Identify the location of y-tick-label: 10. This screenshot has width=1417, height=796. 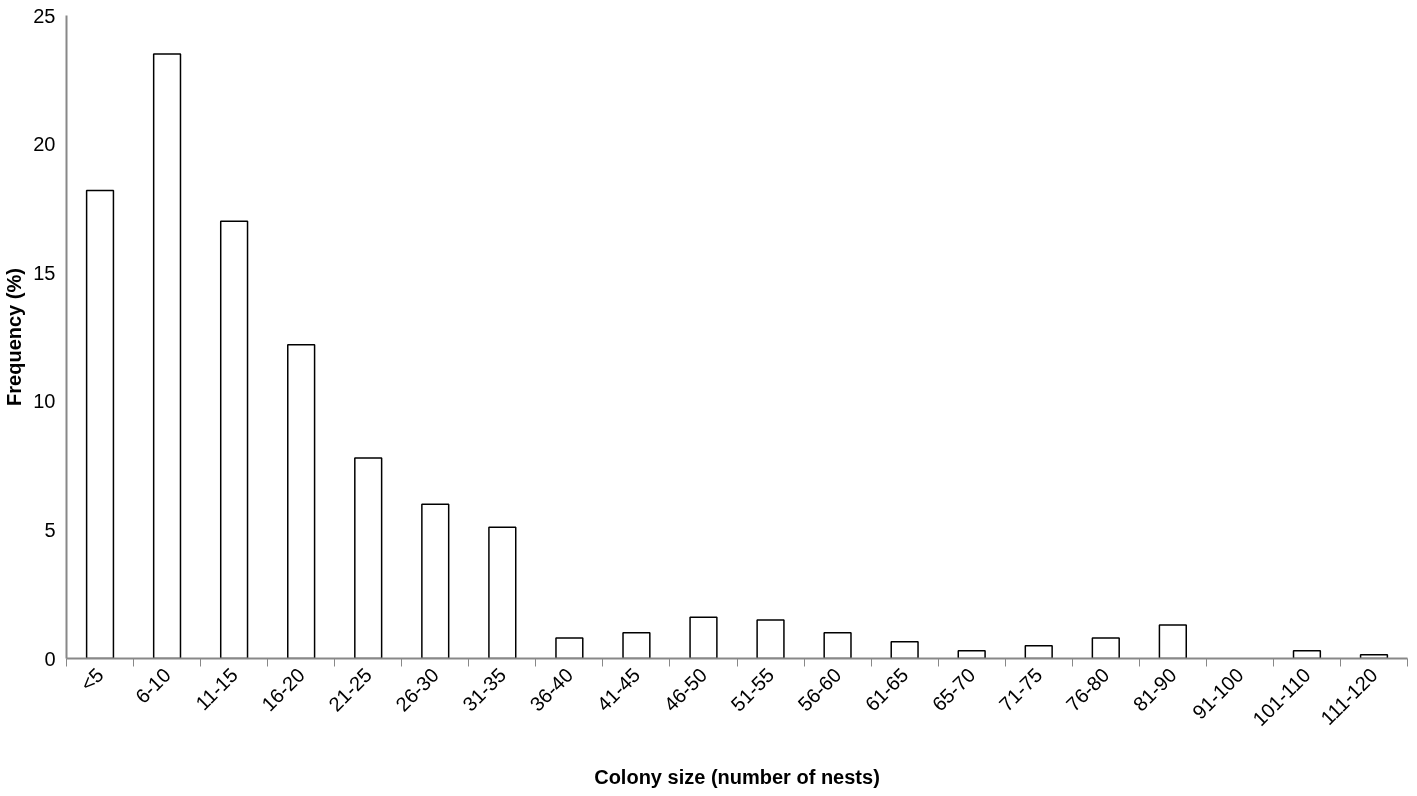
(44, 401).